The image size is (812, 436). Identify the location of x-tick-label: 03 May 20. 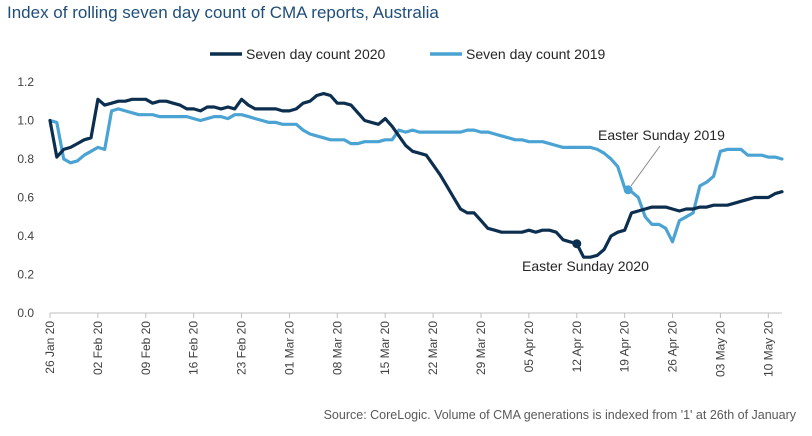
(720, 349).